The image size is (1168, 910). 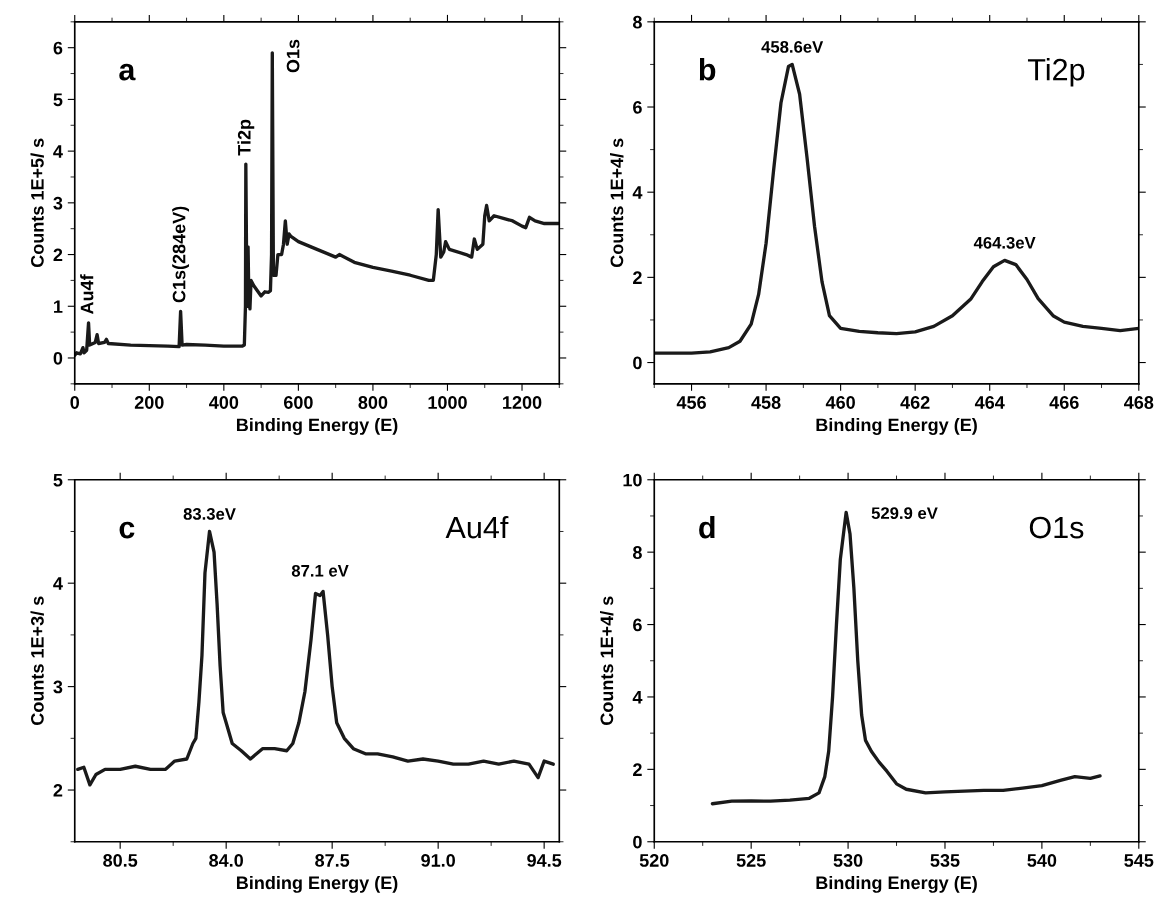 What do you see at coordinates (632, 480) in the screenshot?
I see `y-tick-label: 10` at bounding box center [632, 480].